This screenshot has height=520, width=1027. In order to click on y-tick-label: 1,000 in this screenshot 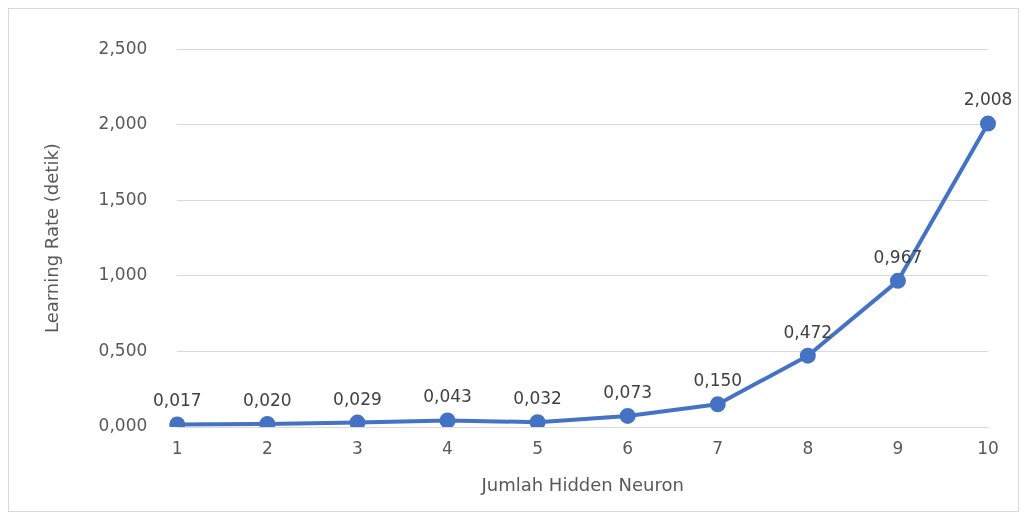, I will do `click(123, 274)`.